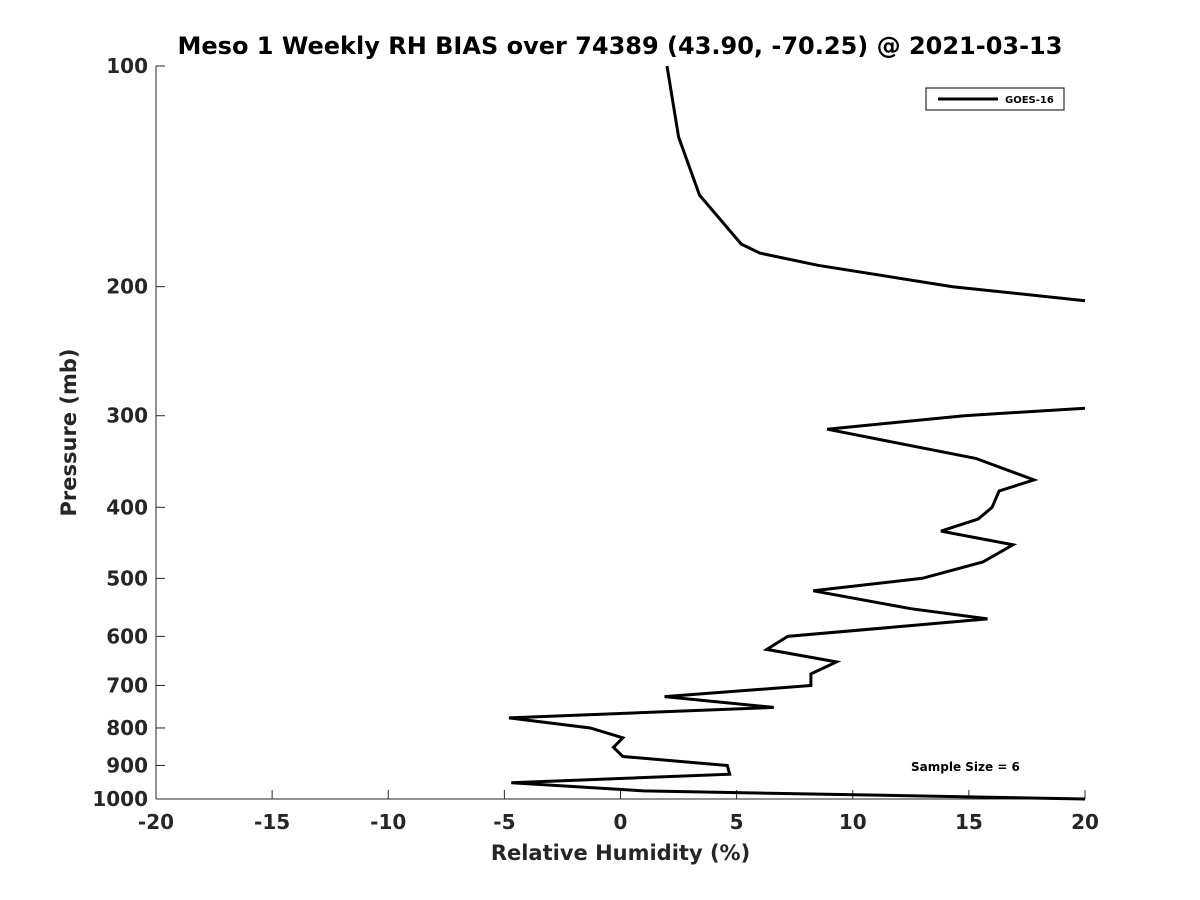  I want to click on y-tick-label: 800, so click(127, 728).